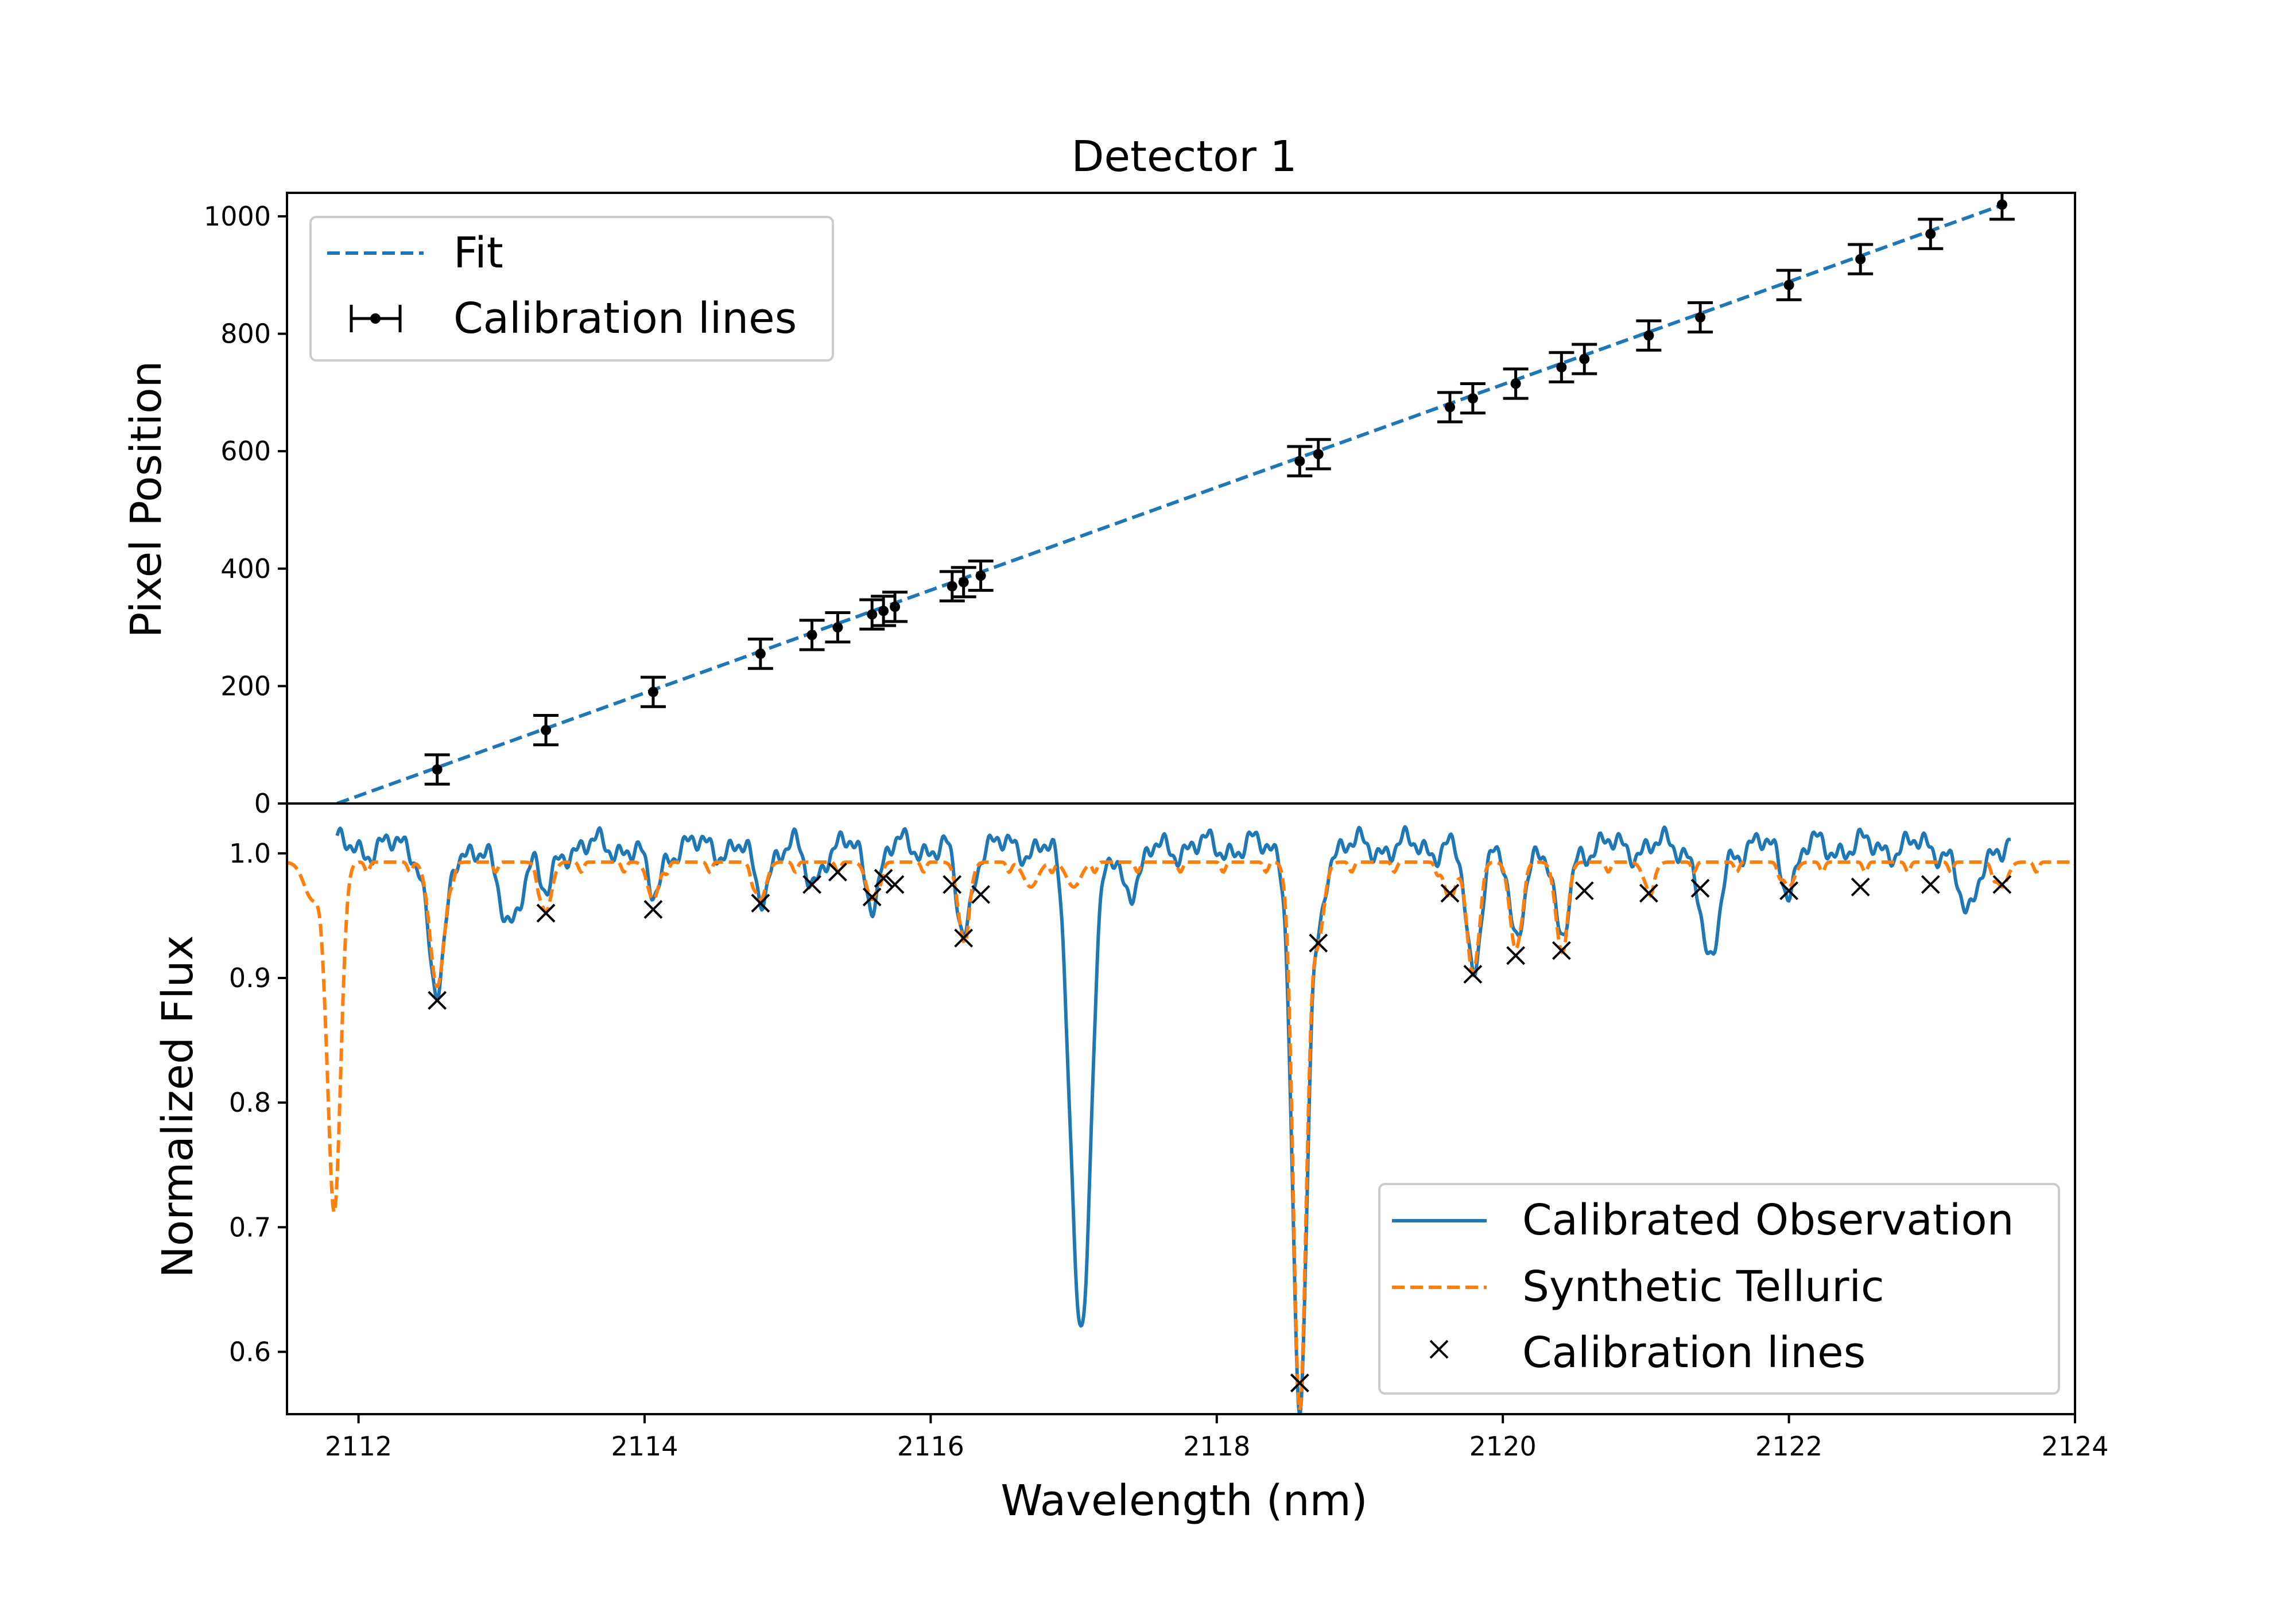  What do you see at coordinates (1693, 1353) in the screenshot?
I see `legend-calibration-x-label: Calibration lines` at bounding box center [1693, 1353].